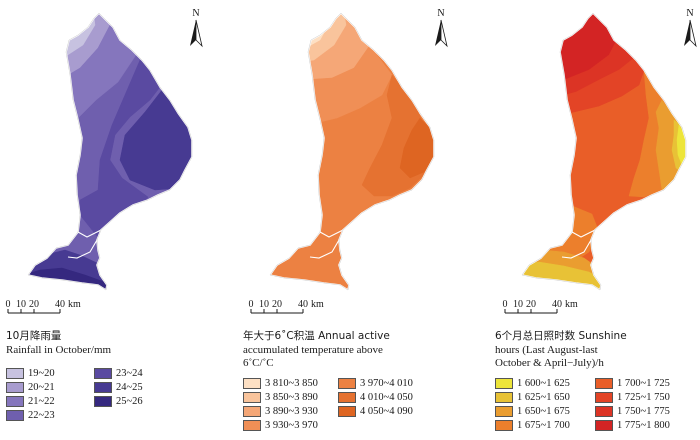 Image resolution: width=700 pixels, height=440 pixels. I want to click on rainfall-legend-item: 19~20, so click(30, 373).